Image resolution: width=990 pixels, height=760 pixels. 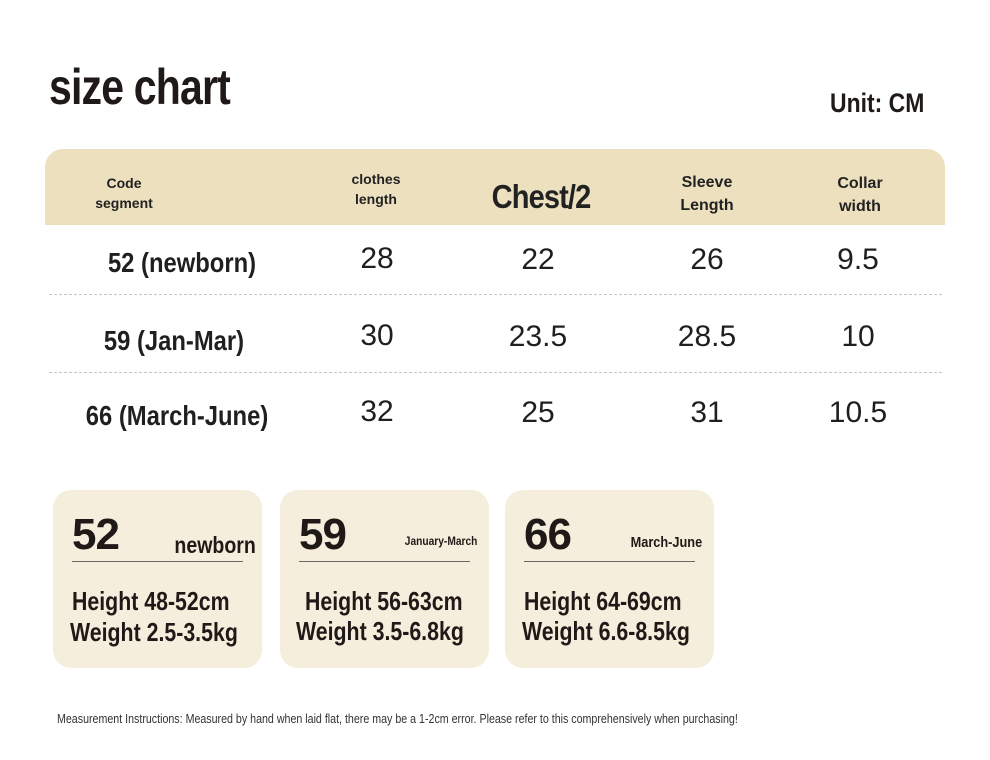 What do you see at coordinates (96, 534) in the screenshot?
I see `card-size: 52` at bounding box center [96, 534].